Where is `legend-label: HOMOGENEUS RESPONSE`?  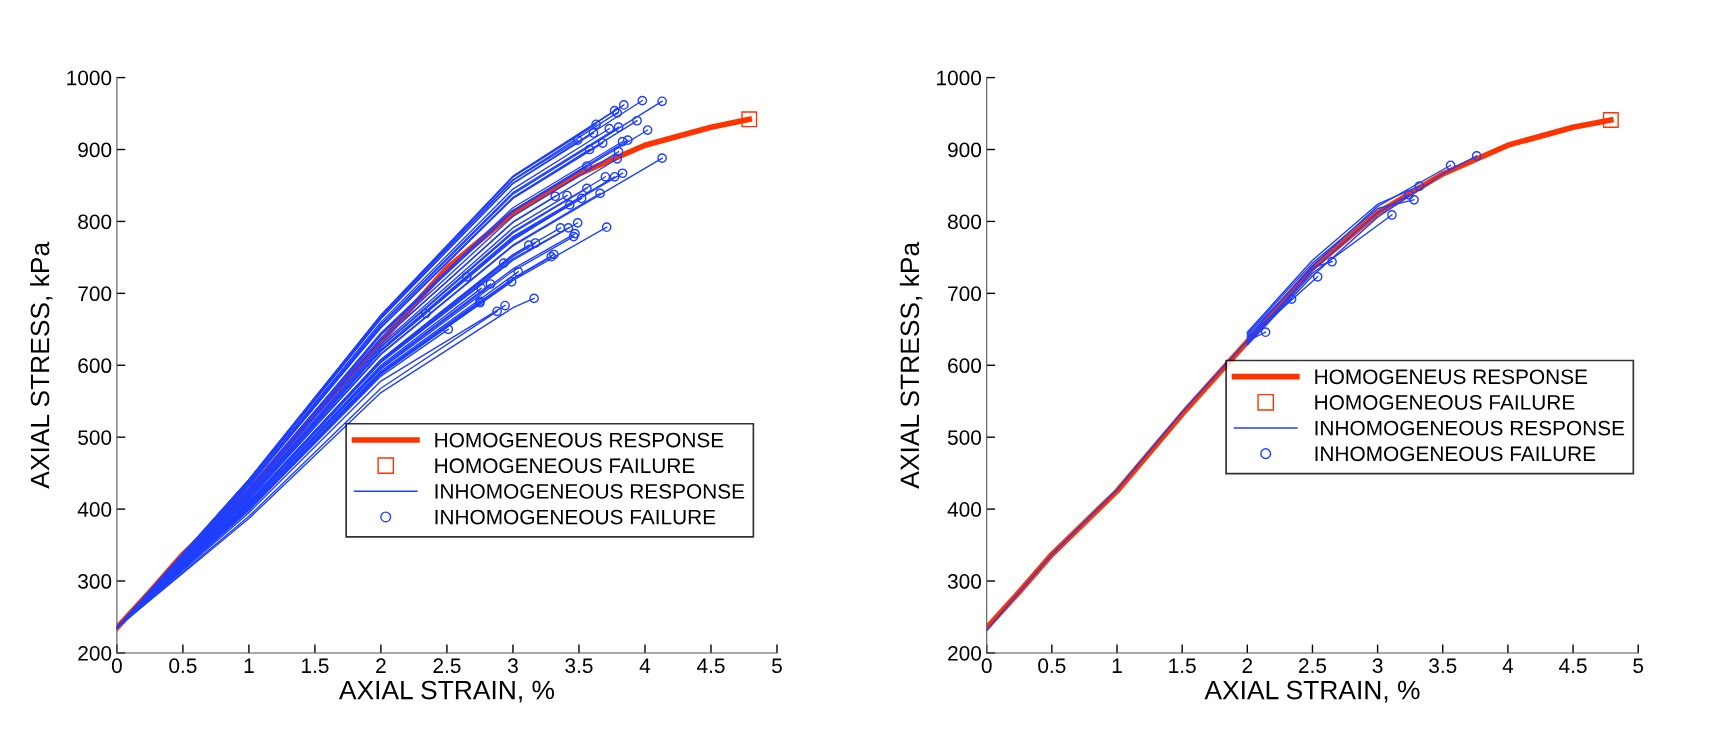
legend-label: HOMOGENEUS RESPONSE is located at coordinates (1451, 377).